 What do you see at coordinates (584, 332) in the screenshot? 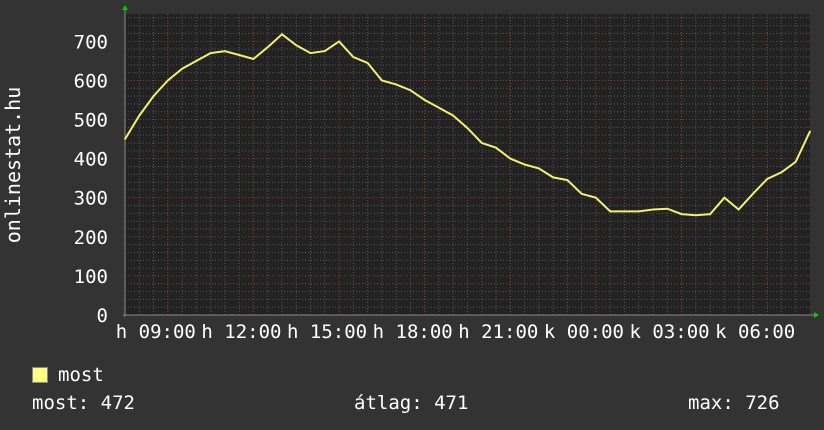
I see `x-tick-label: k 00:00` at bounding box center [584, 332].